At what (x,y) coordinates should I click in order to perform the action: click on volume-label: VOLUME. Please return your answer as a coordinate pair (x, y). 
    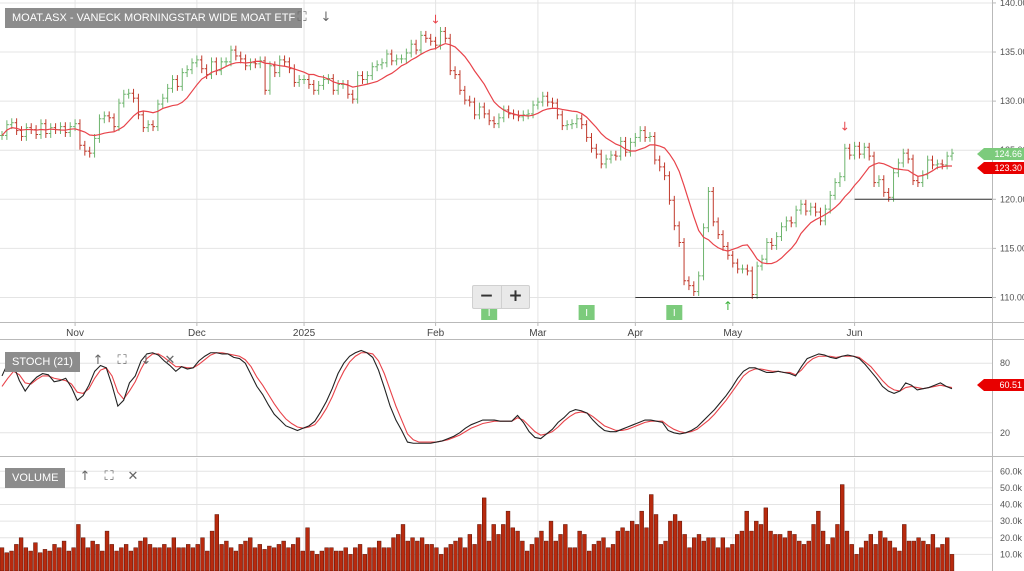
    Looking at the image, I should click on (35, 478).